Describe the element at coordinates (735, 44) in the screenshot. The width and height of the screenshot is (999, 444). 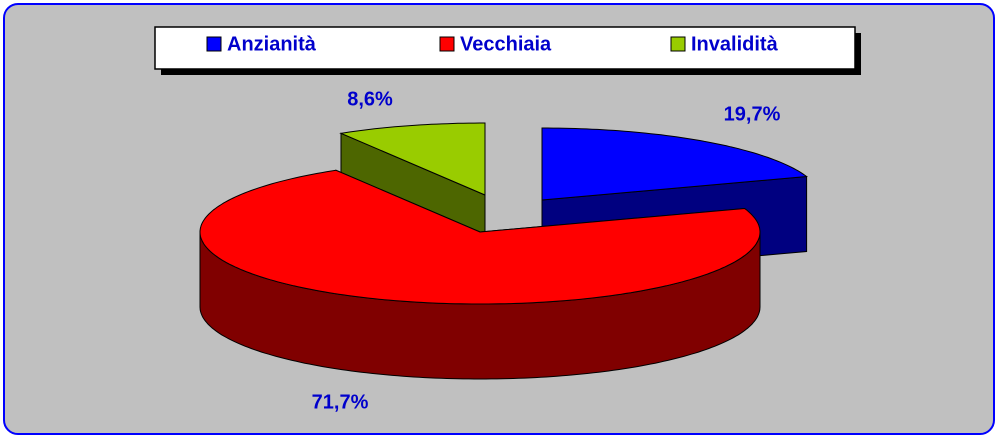
I see `legend-label: Invalidità` at that location.